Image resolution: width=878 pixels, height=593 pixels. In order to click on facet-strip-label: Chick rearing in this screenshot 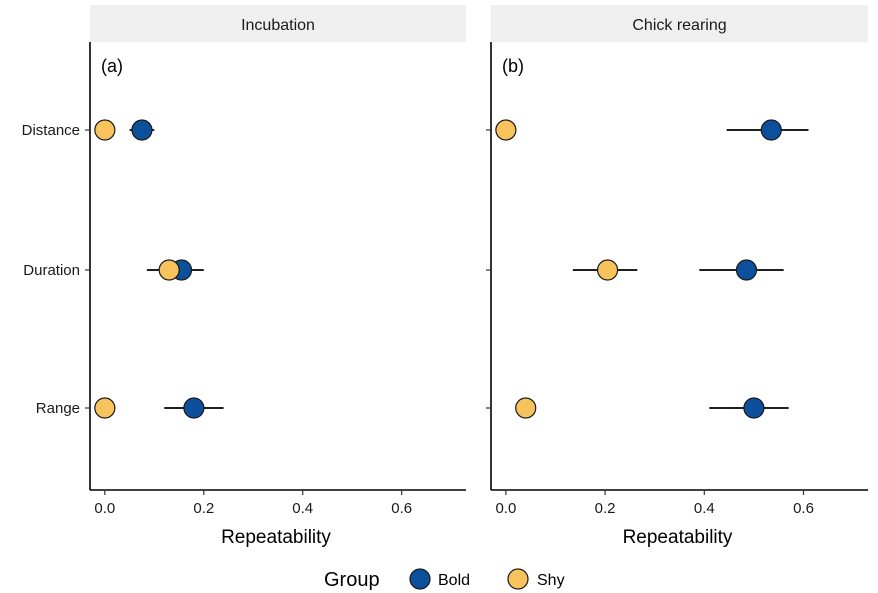, I will do `click(679, 25)`.